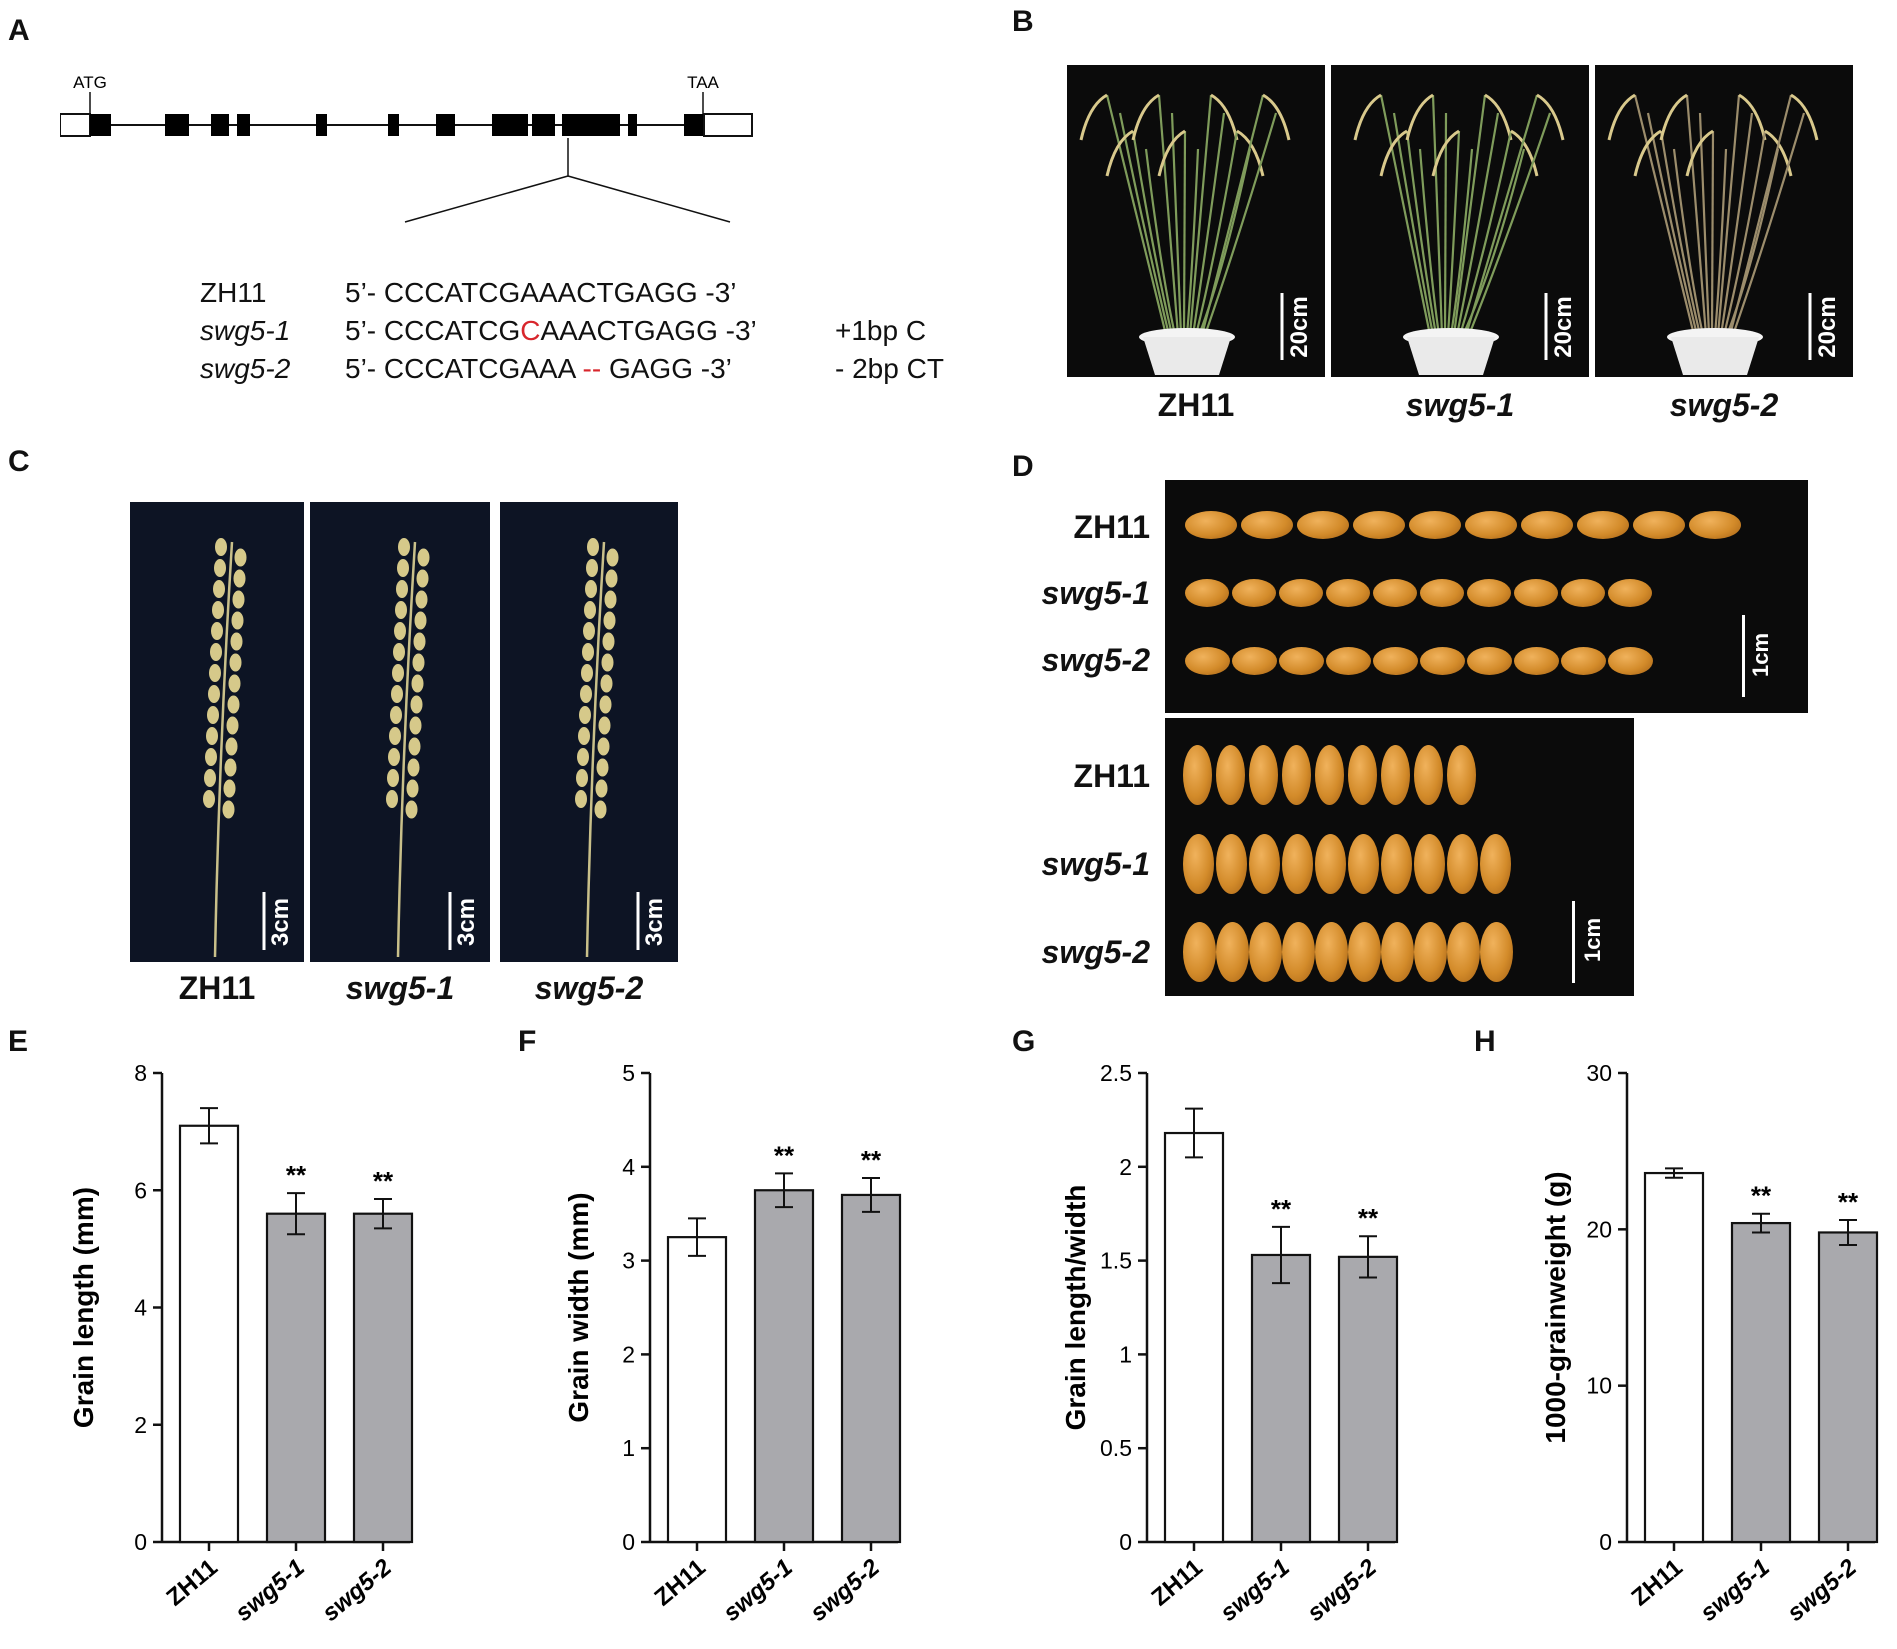 The height and width of the screenshot is (1649, 1897). Describe the element at coordinates (400, 988) in the screenshot. I see `panicle-genotype-label: swg5-1` at that location.